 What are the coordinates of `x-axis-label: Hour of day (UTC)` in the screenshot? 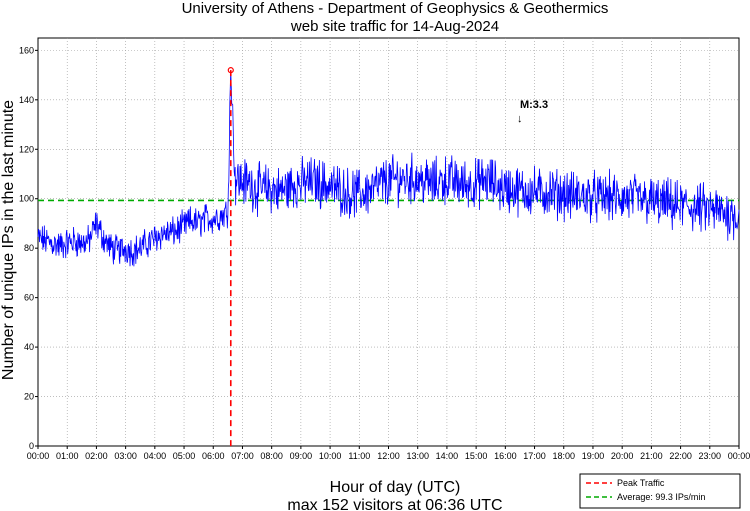 It's located at (395, 487).